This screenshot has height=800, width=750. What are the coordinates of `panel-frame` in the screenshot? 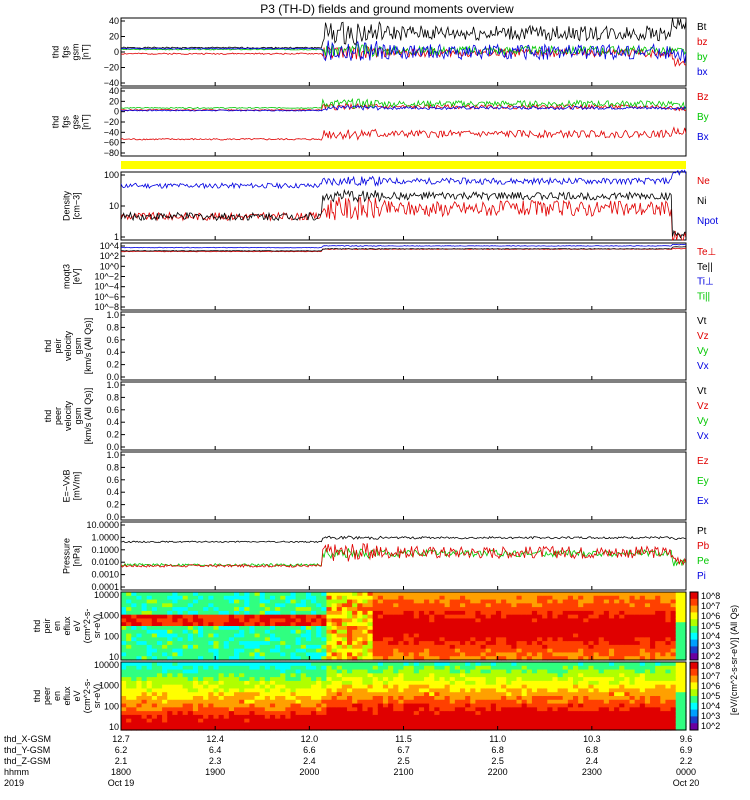 It's located at (403, 276).